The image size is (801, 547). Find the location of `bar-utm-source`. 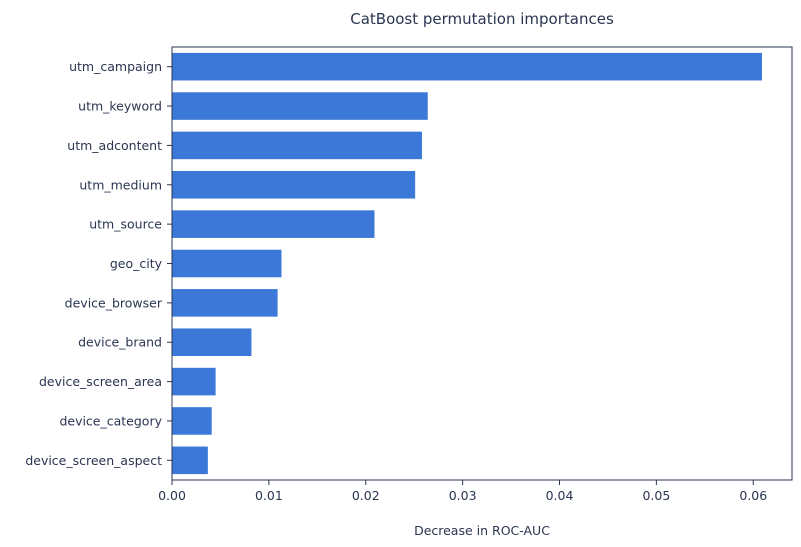

bar-utm-source is located at coordinates (273, 224).